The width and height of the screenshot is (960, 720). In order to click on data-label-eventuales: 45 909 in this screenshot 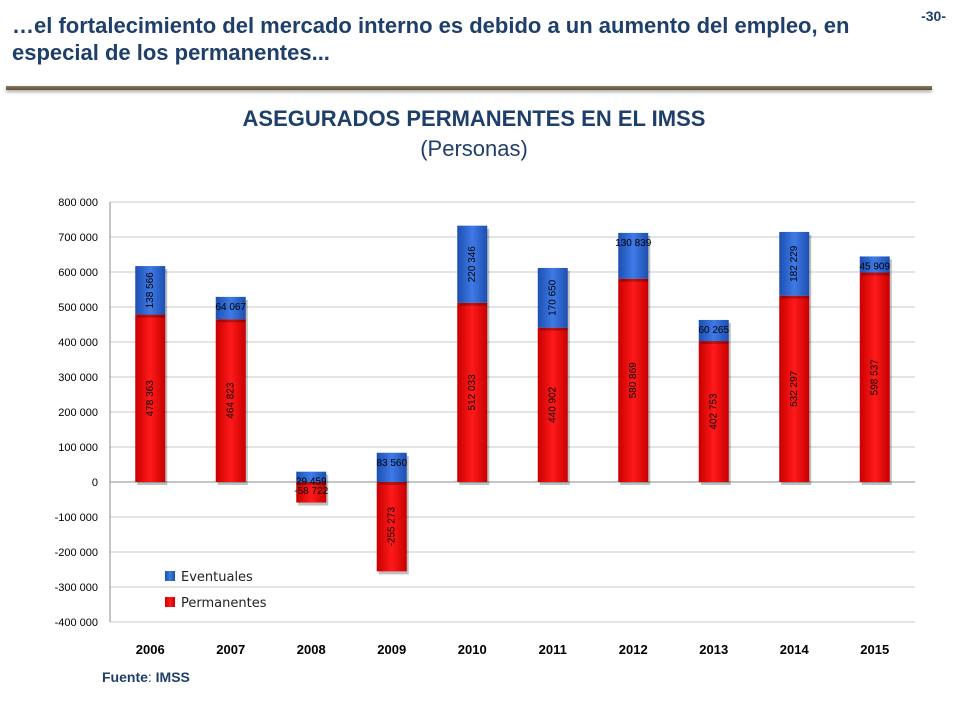, I will do `click(874, 266)`.